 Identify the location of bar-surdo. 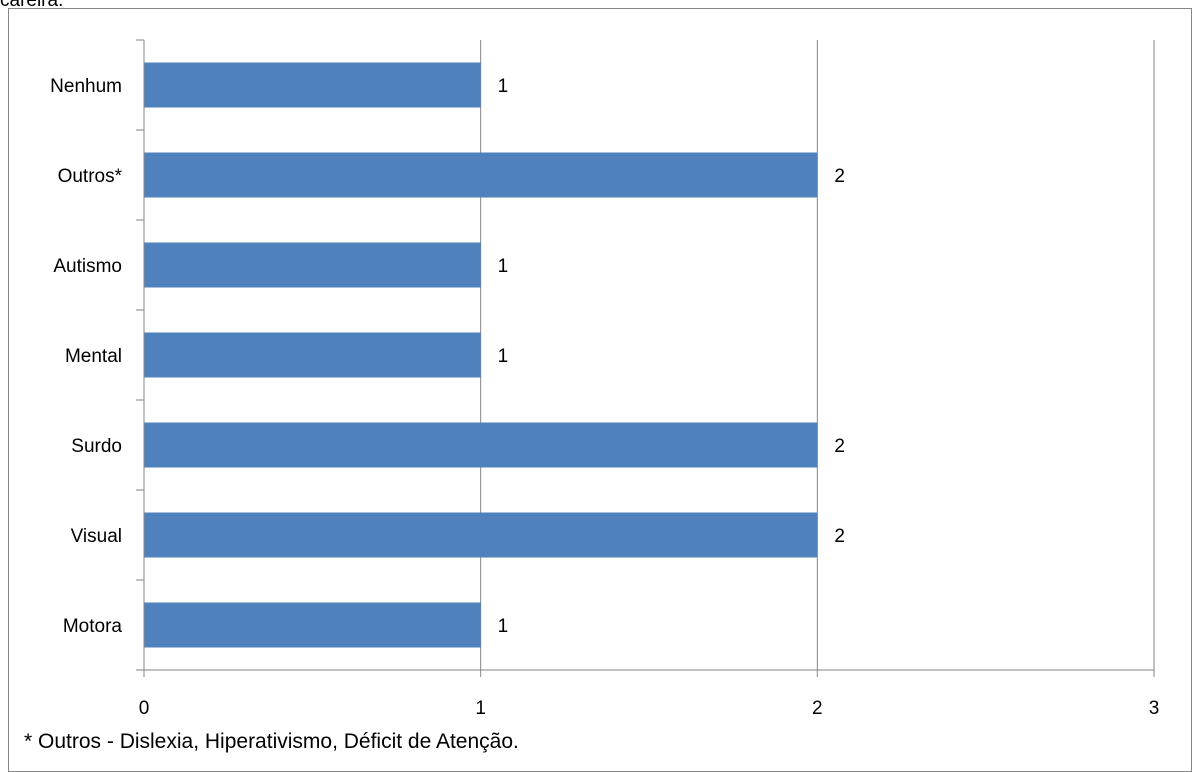
(481, 445).